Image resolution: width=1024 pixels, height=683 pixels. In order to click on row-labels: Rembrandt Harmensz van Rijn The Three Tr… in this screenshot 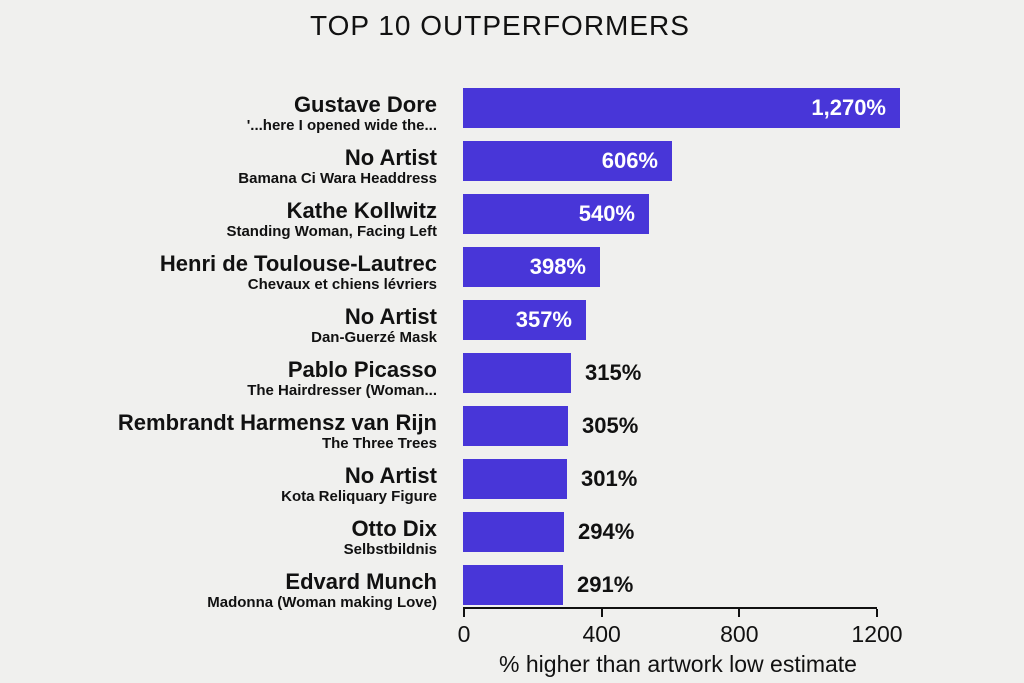, I will do `click(218, 432)`.